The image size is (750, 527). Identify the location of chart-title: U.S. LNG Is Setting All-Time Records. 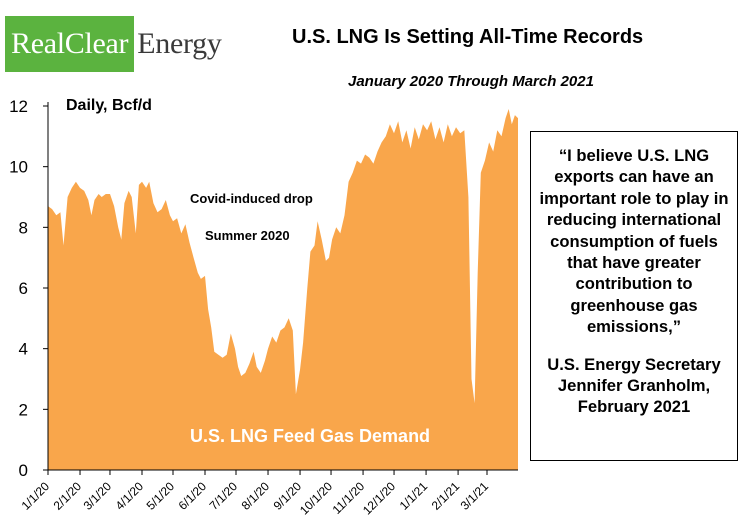
(468, 37).